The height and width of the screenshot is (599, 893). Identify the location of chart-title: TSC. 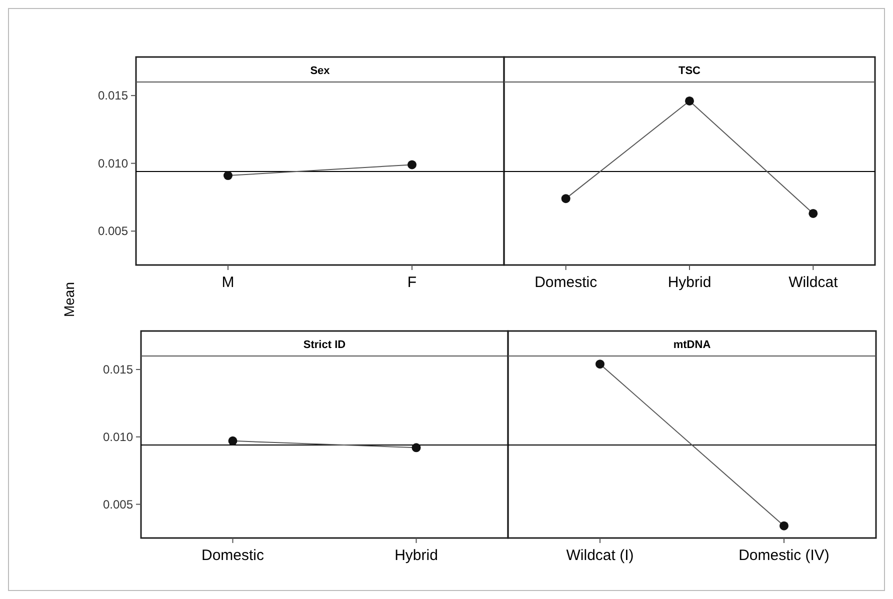
(689, 71).